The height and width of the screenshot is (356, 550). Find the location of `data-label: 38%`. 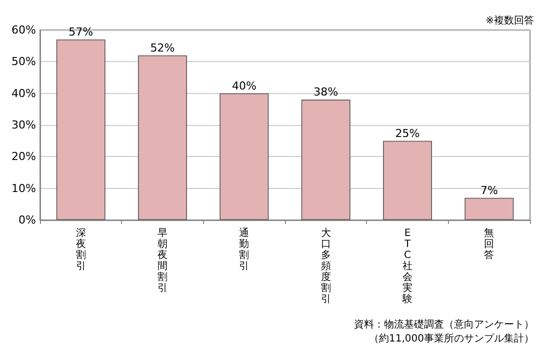

data-label: 38% is located at coordinates (326, 92).